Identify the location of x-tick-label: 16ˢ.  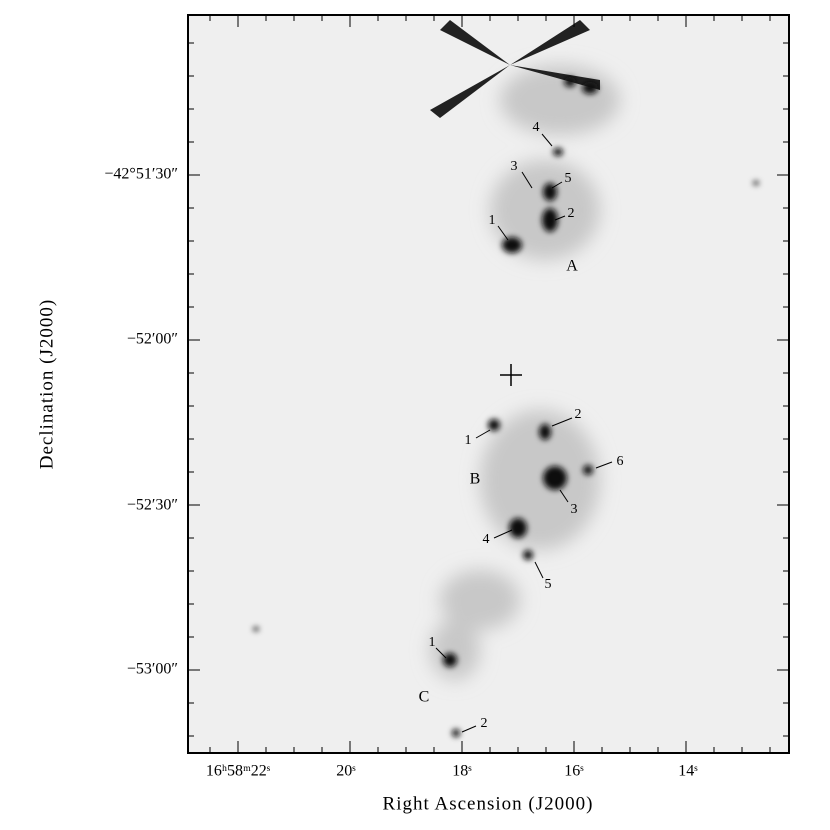
(574, 771).